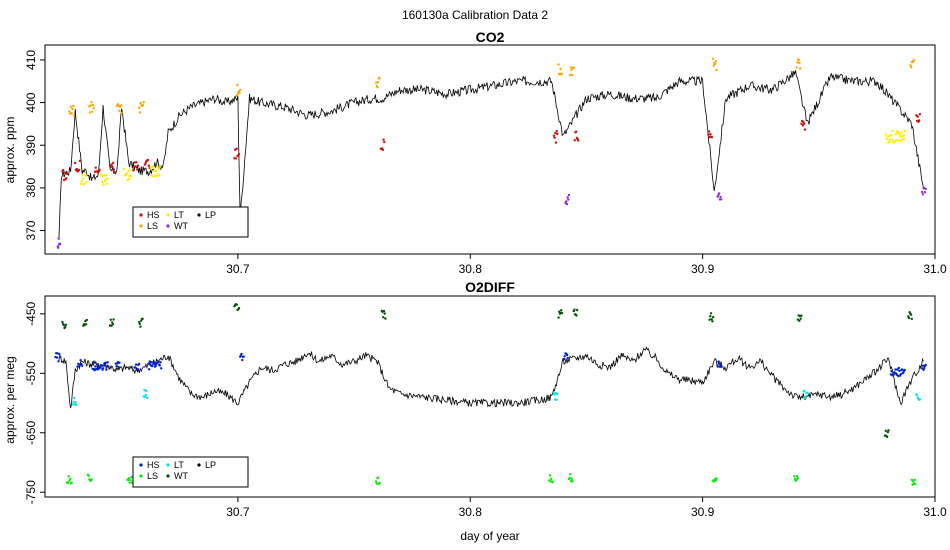 This screenshot has height=550, width=950. Describe the element at coordinates (152, 226) in the screenshot. I see `co2-legend-label-ls: LS` at that location.